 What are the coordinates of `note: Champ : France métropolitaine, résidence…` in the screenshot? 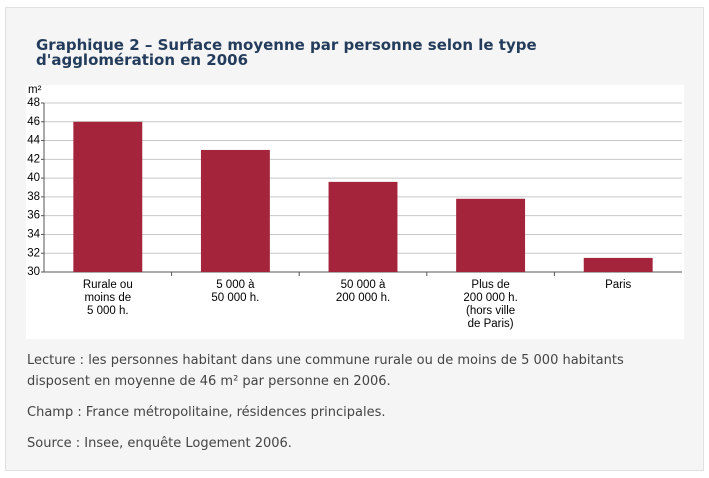 It's located at (206, 412).